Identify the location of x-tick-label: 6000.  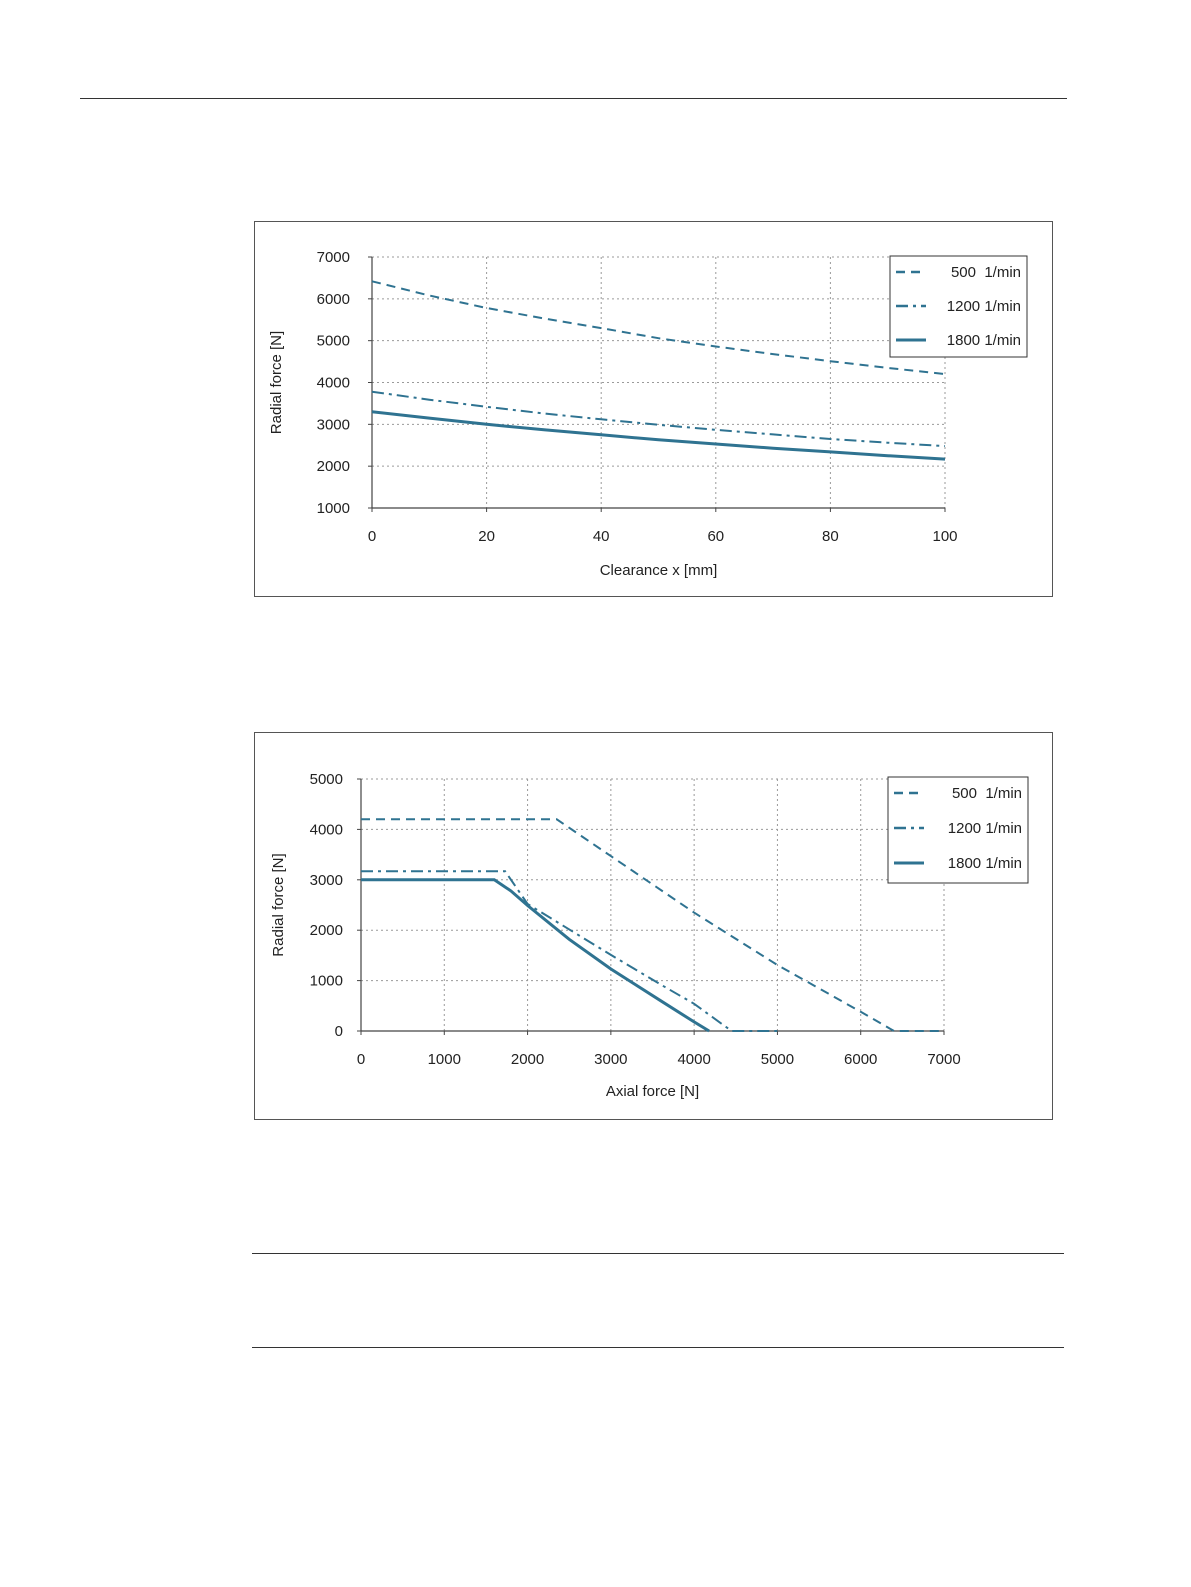
(860, 1059).